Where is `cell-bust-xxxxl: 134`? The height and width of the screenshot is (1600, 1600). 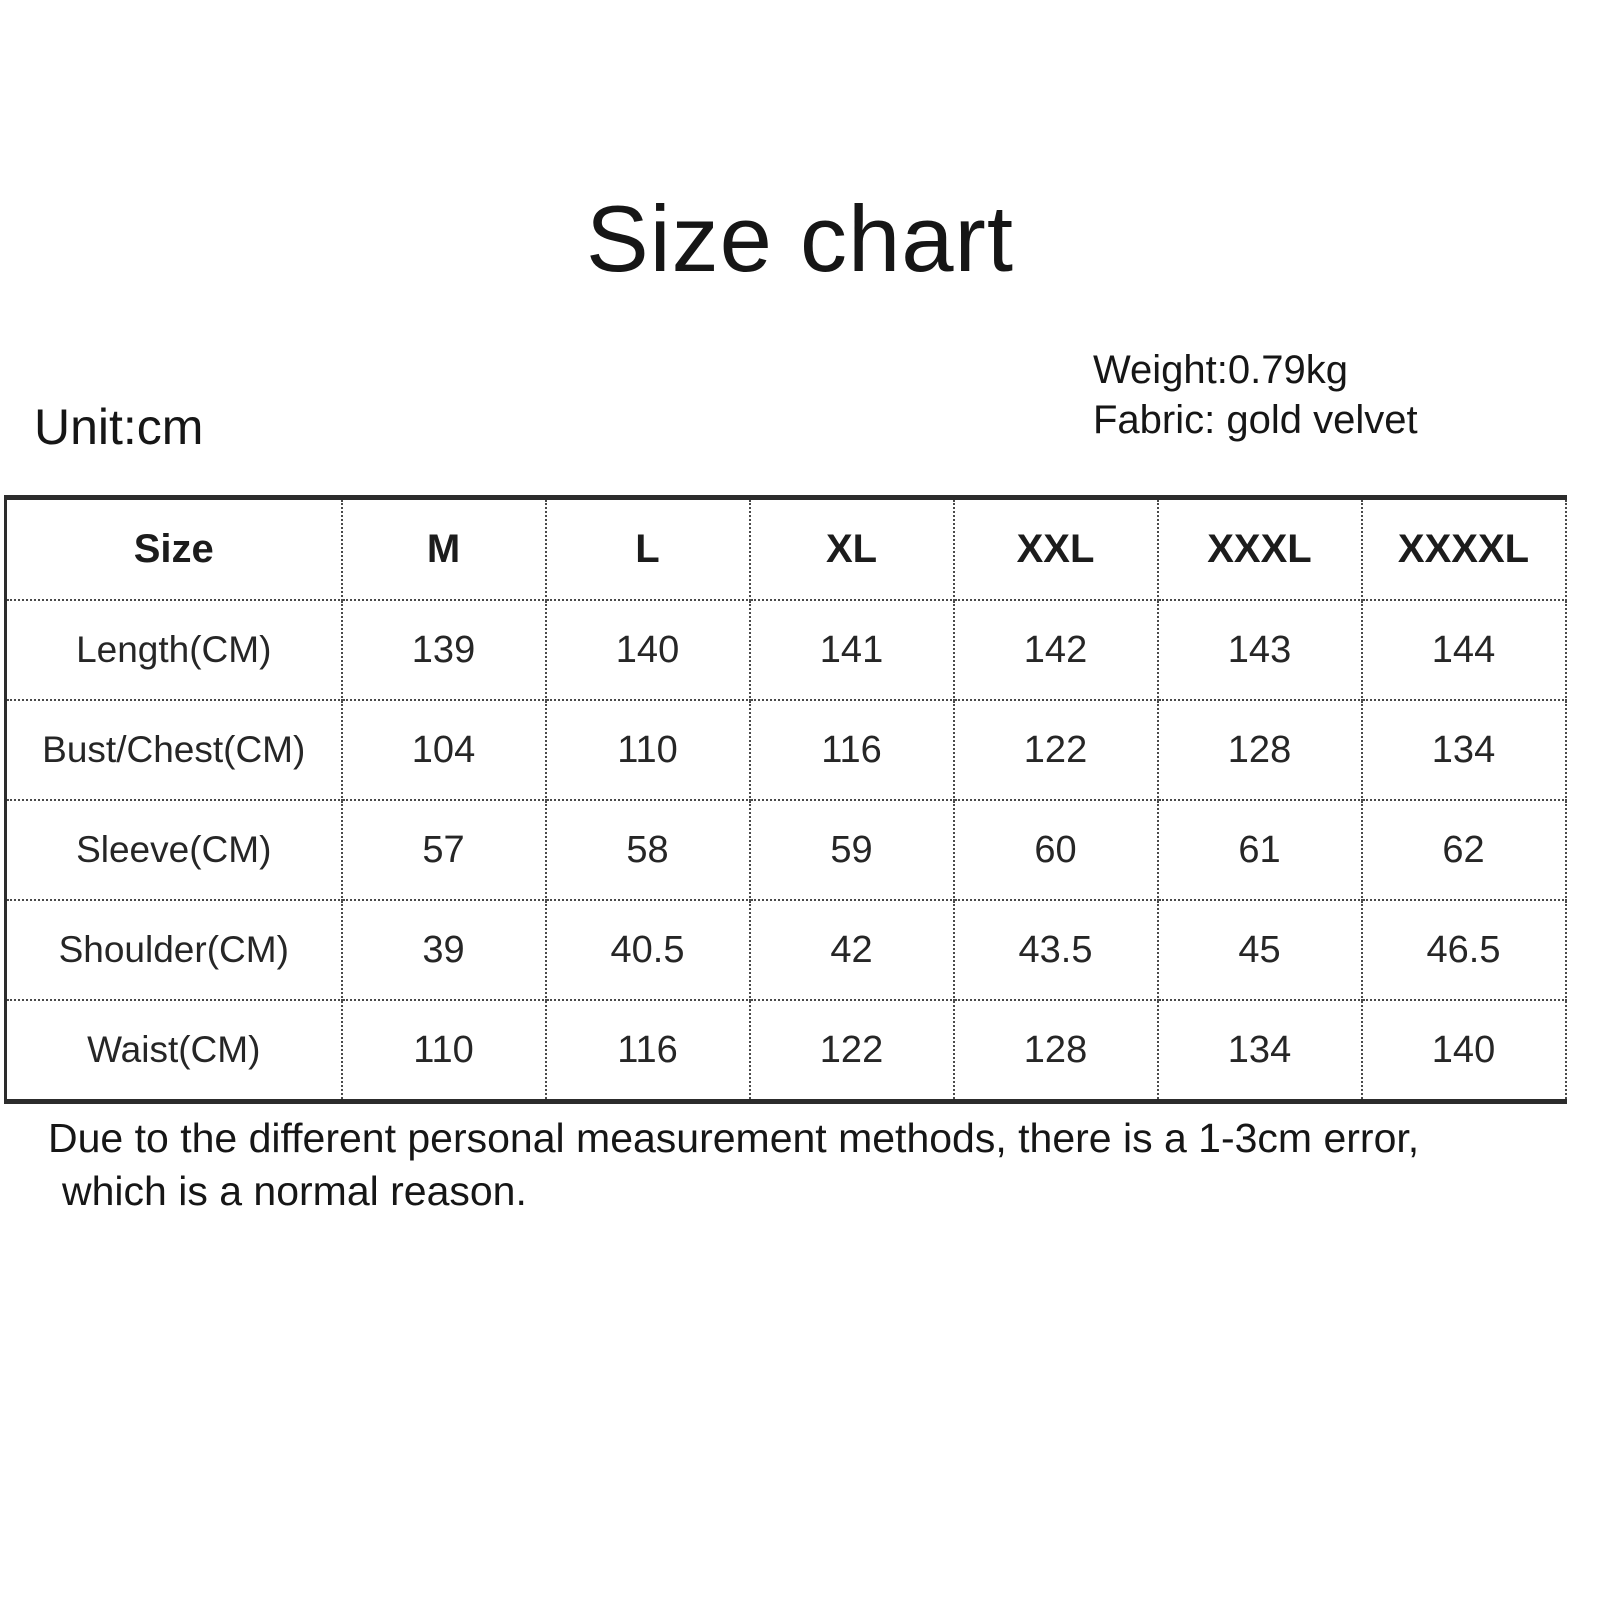
cell-bust-xxxxl: 134 is located at coordinates (1463, 750).